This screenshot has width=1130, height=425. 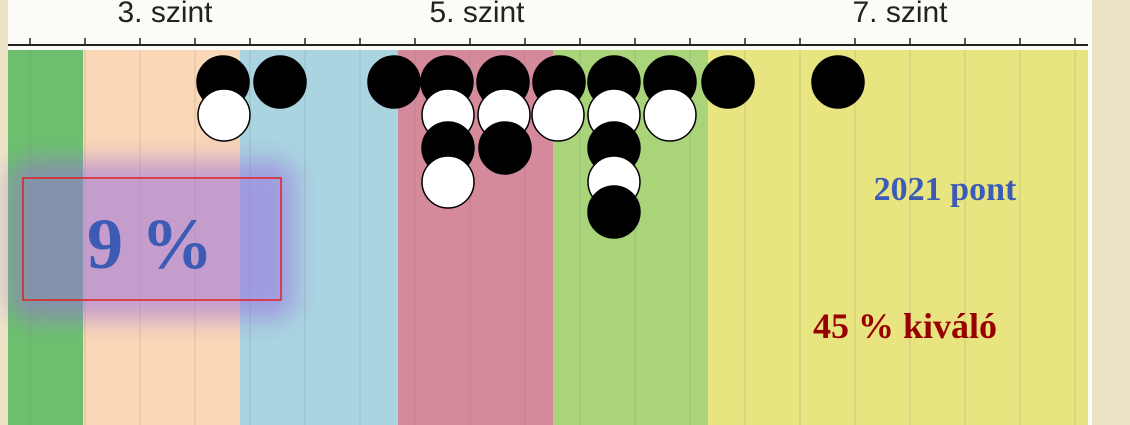 What do you see at coordinates (165, 14) in the screenshot?
I see `axis-label: 3. szint` at bounding box center [165, 14].